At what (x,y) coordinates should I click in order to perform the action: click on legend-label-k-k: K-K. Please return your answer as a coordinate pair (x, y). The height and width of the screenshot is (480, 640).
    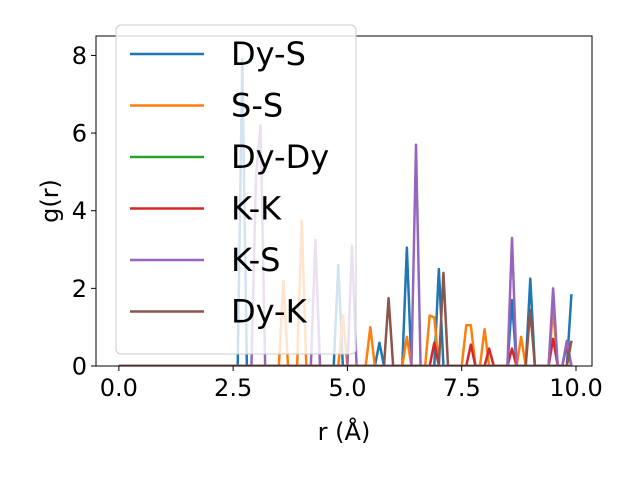
    Looking at the image, I should click on (256, 209).